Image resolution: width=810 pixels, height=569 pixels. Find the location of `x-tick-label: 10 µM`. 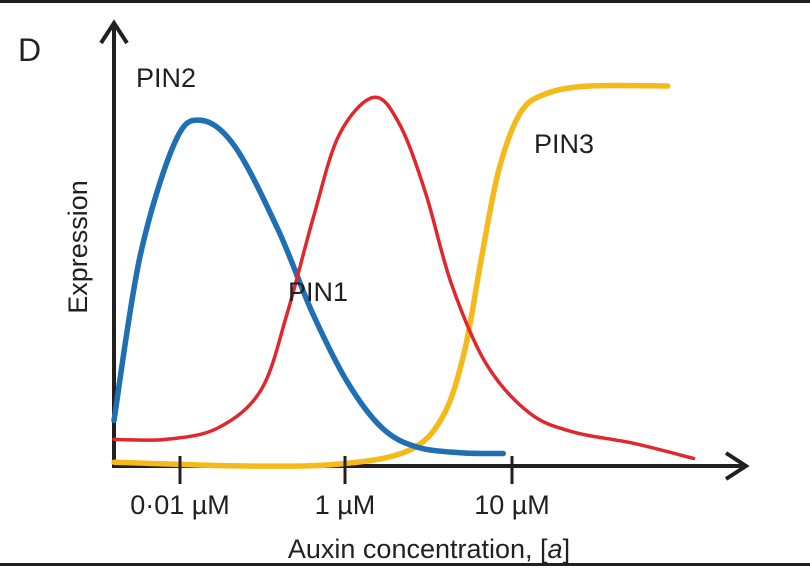

x-tick-label: 10 µM is located at coordinates (512, 505).